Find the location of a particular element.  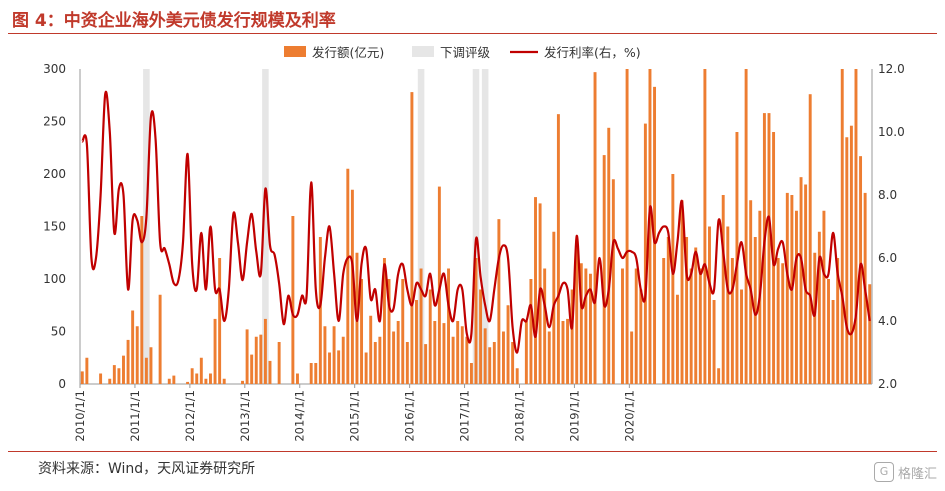

y-left-tick-label: 100 is located at coordinates (54, 279).